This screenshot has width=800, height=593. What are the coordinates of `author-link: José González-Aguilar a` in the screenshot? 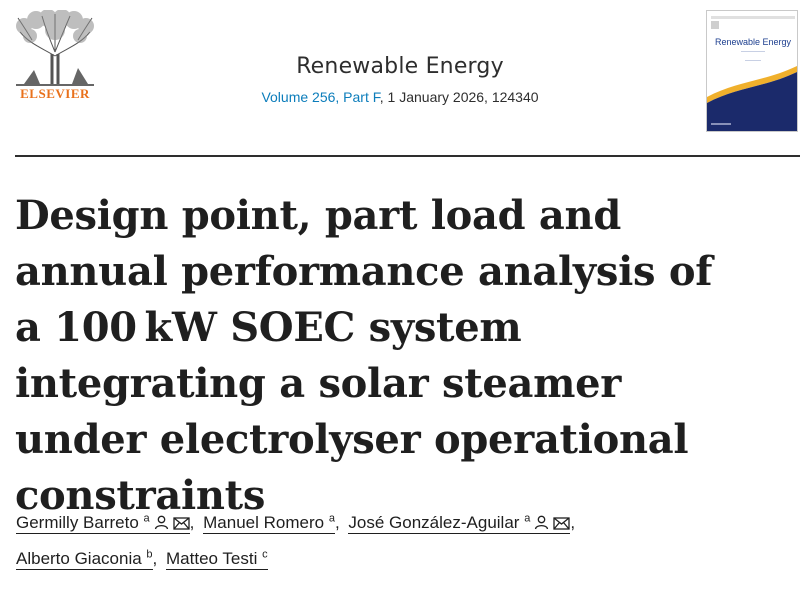 It's located at (459, 523).